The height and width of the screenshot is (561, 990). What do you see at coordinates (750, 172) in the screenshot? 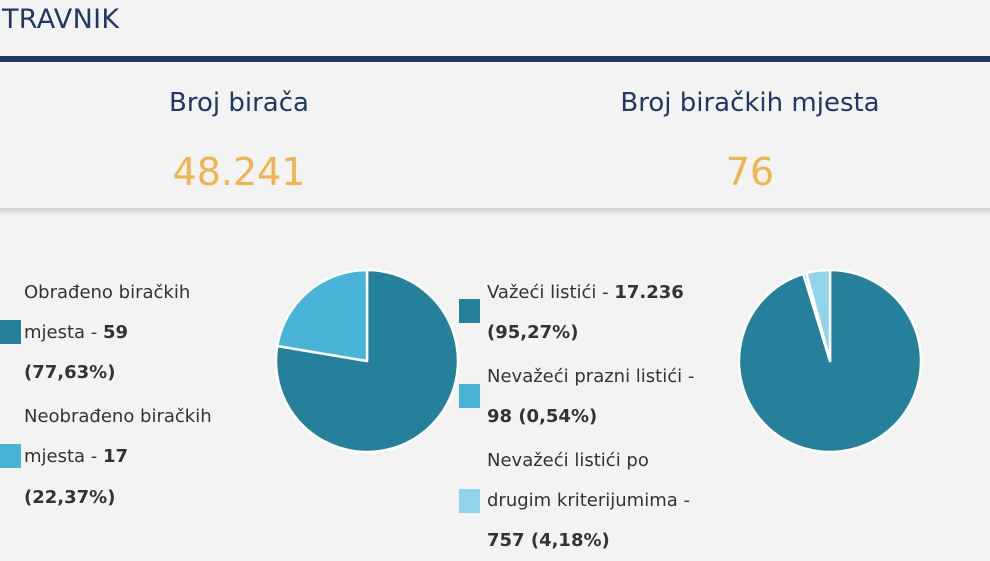
I see `polling-places-value: 76` at bounding box center [750, 172].